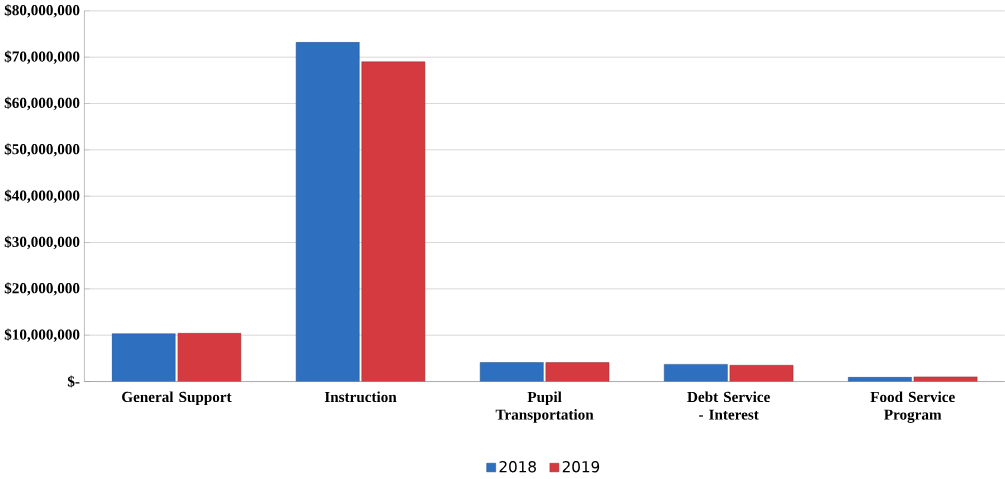 The image size is (1005, 479). What do you see at coordinates (73, 381) in the screenshot?
I see `y-tick-label: $-` at bounding box center [73, 381].